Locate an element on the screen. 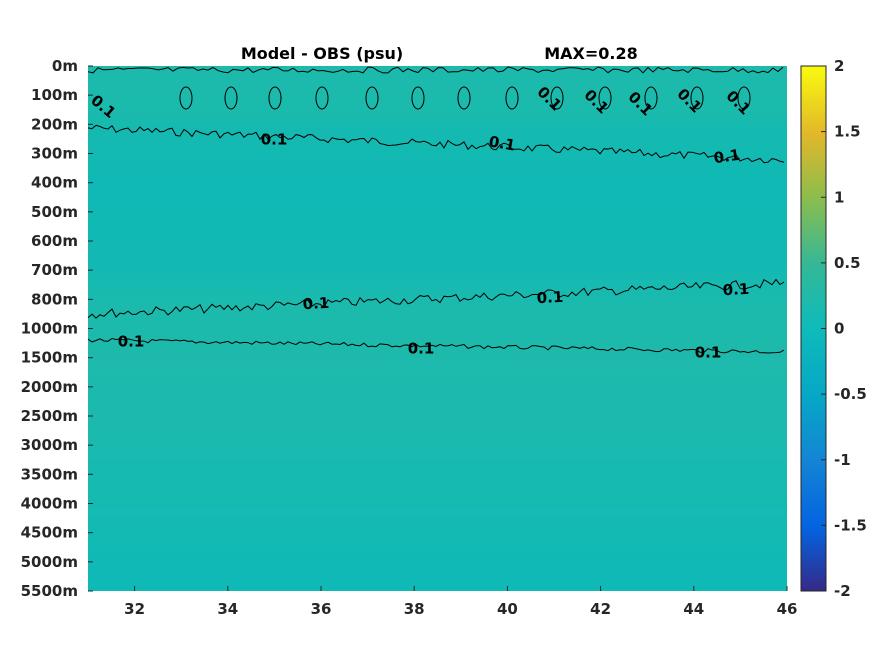 The image size is (875, 656). x-tick-label: 32 is located at coordinates (134, 609).